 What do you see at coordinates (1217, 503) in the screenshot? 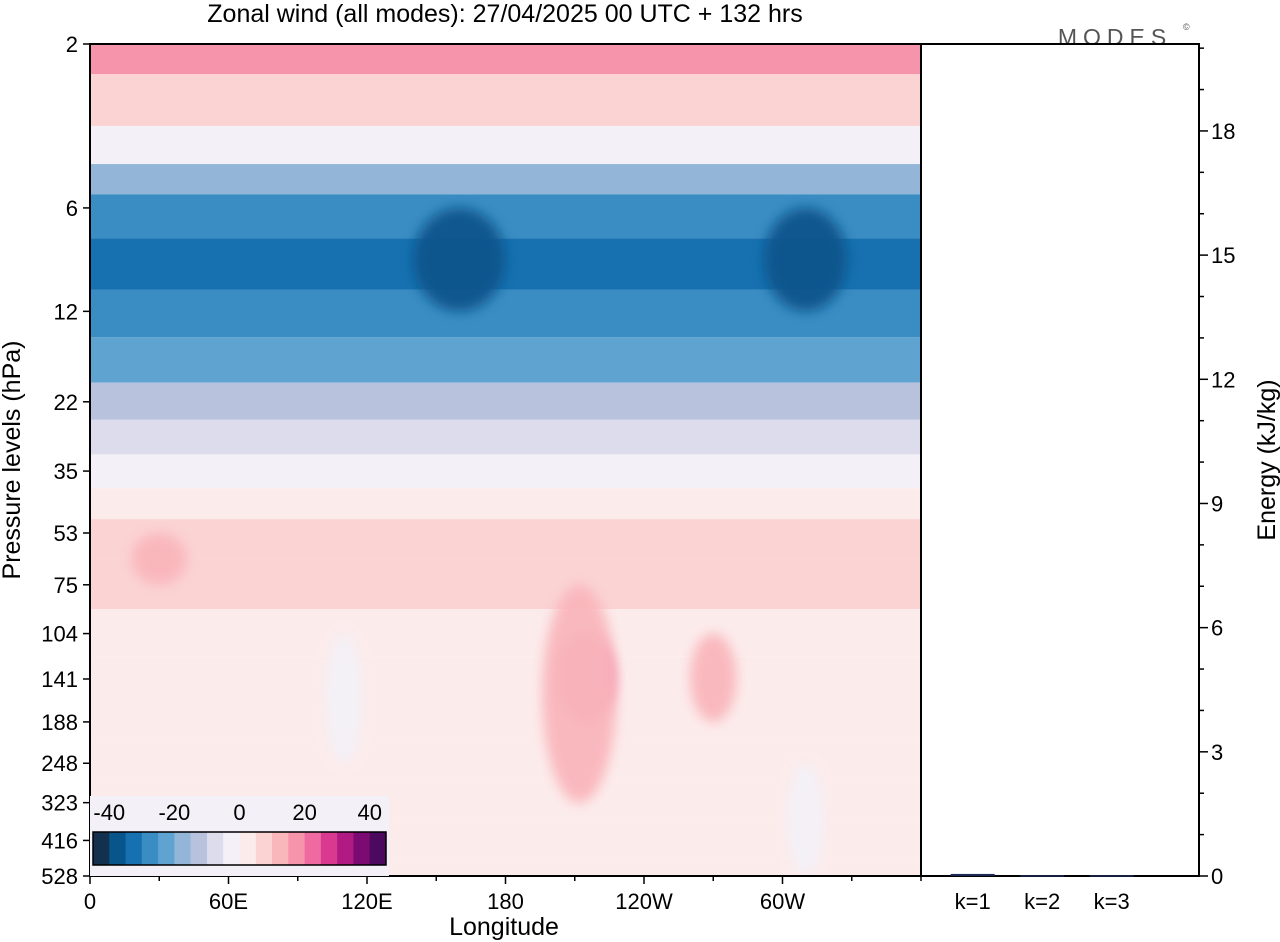
I see `energy-tick-label: 9` at bounding box center [1217, 503].